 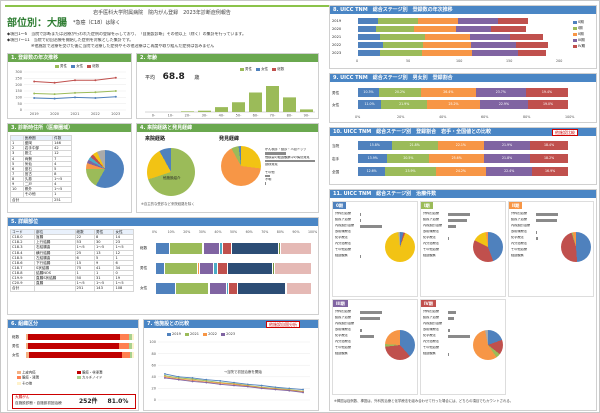 I want to click on route-footnote: ※自主的な受診など来院経路を除く, so click(x=168, y=204).